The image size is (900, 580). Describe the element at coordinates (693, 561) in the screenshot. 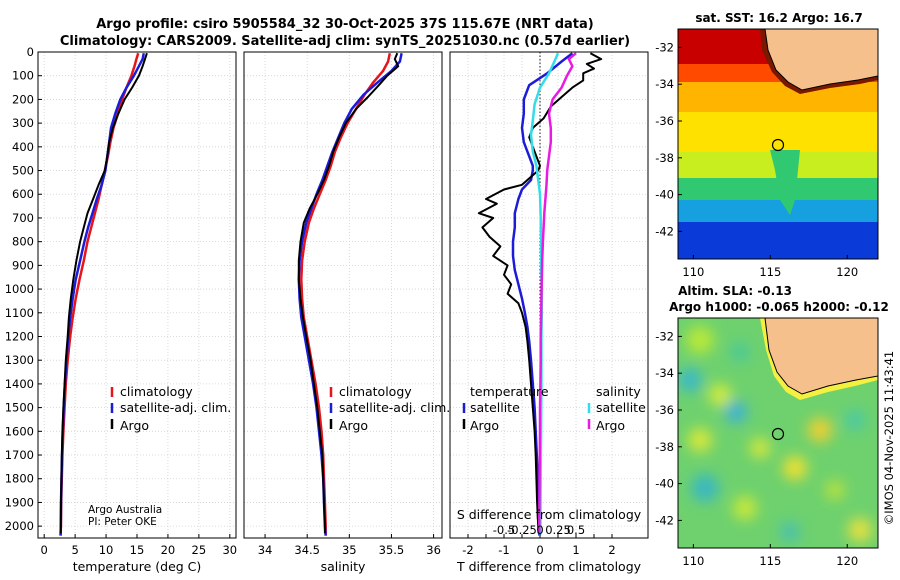

I see `map-x-tick-label: 110` at that location.